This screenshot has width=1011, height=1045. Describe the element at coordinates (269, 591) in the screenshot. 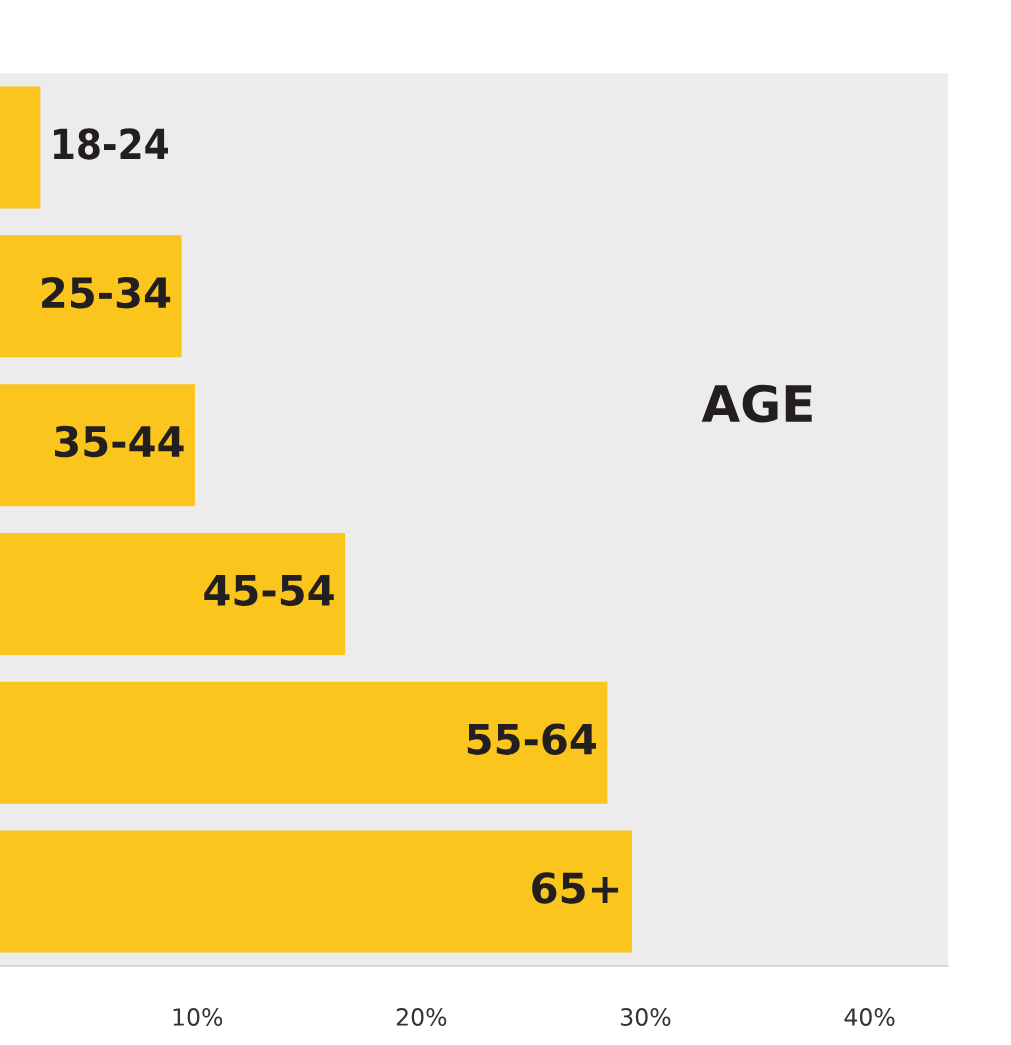

I see `y-tick-label: 45-54` at that location.